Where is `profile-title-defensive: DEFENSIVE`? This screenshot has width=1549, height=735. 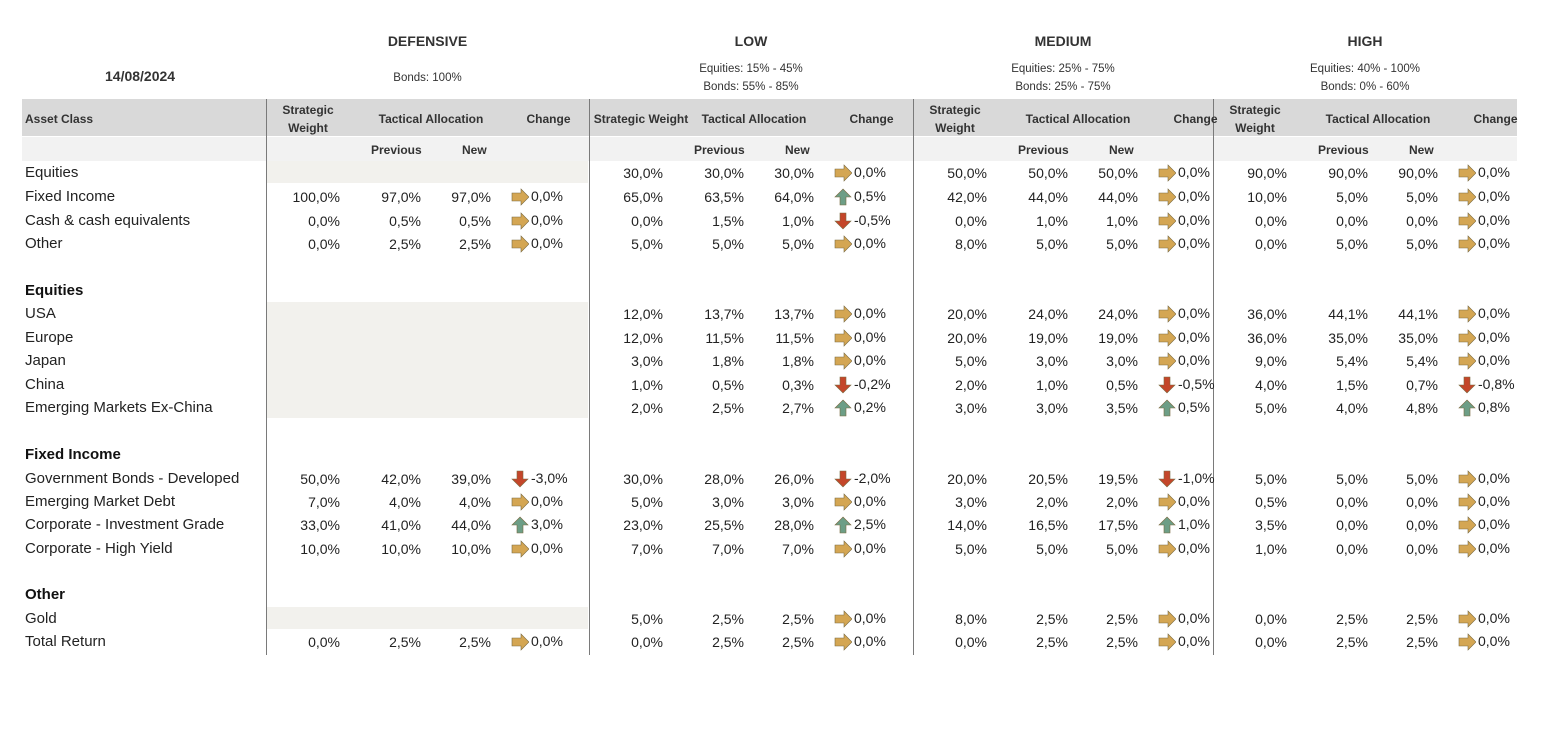 profile-title-defensive: DEFENSIVE is located at coordinates (427, 41).